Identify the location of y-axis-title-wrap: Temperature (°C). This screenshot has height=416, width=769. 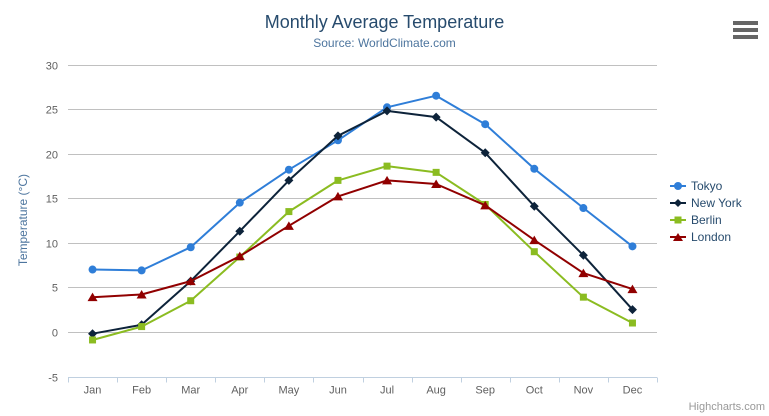
(23, 220).